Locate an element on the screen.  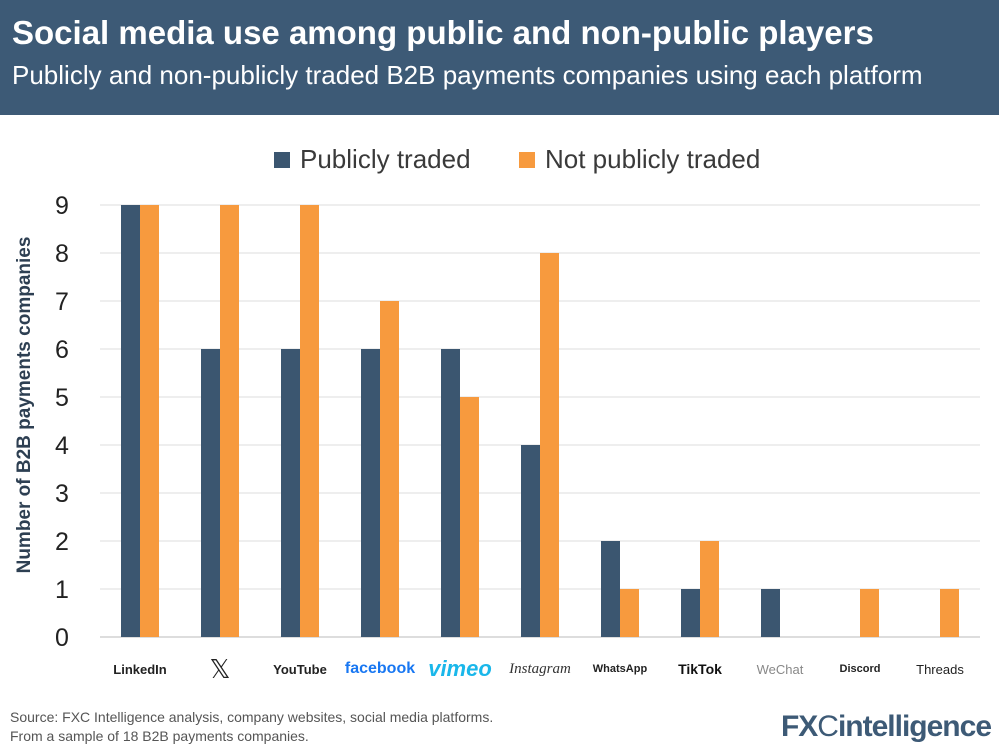
bar-non-public-instagram is located at coordinates (549, 445).